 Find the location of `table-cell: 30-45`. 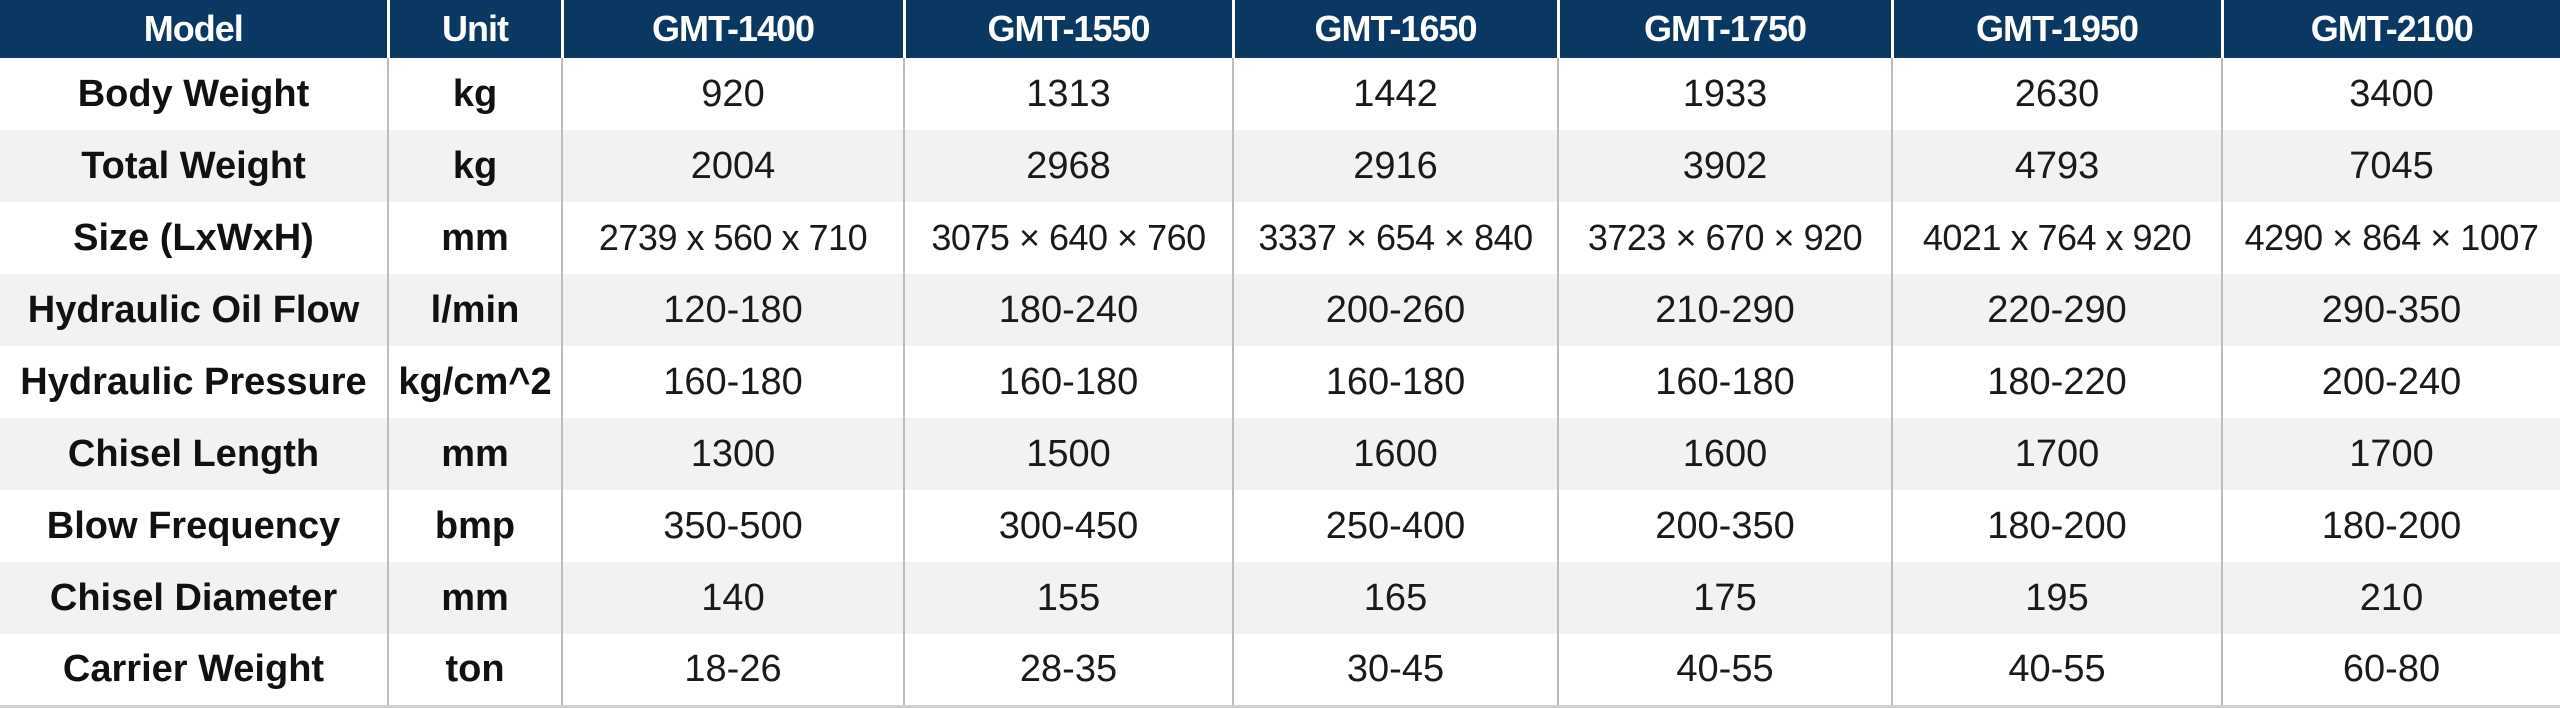

table-cell: 30-45 is located at coordinates (1395, 671).